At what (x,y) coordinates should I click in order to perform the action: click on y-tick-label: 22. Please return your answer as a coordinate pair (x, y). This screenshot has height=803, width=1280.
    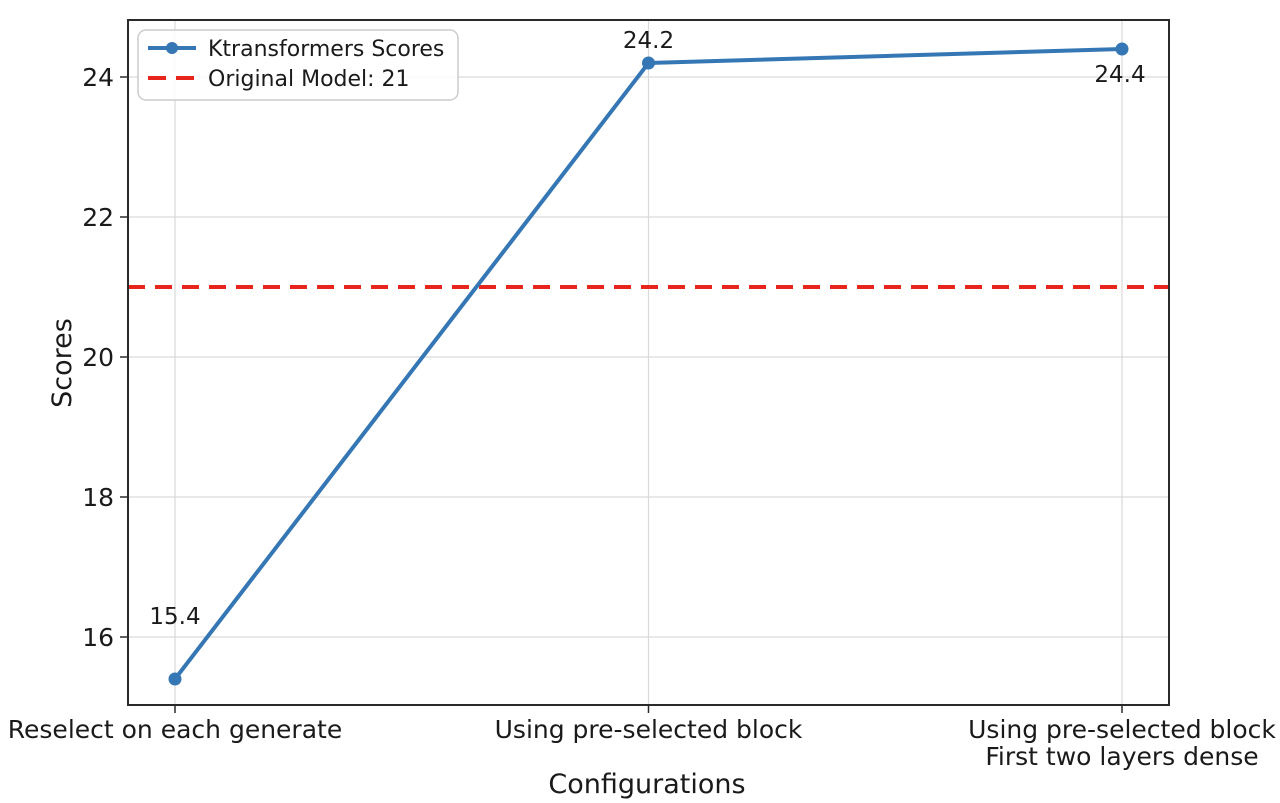
    Looking at the image, I should click on (98, 217).